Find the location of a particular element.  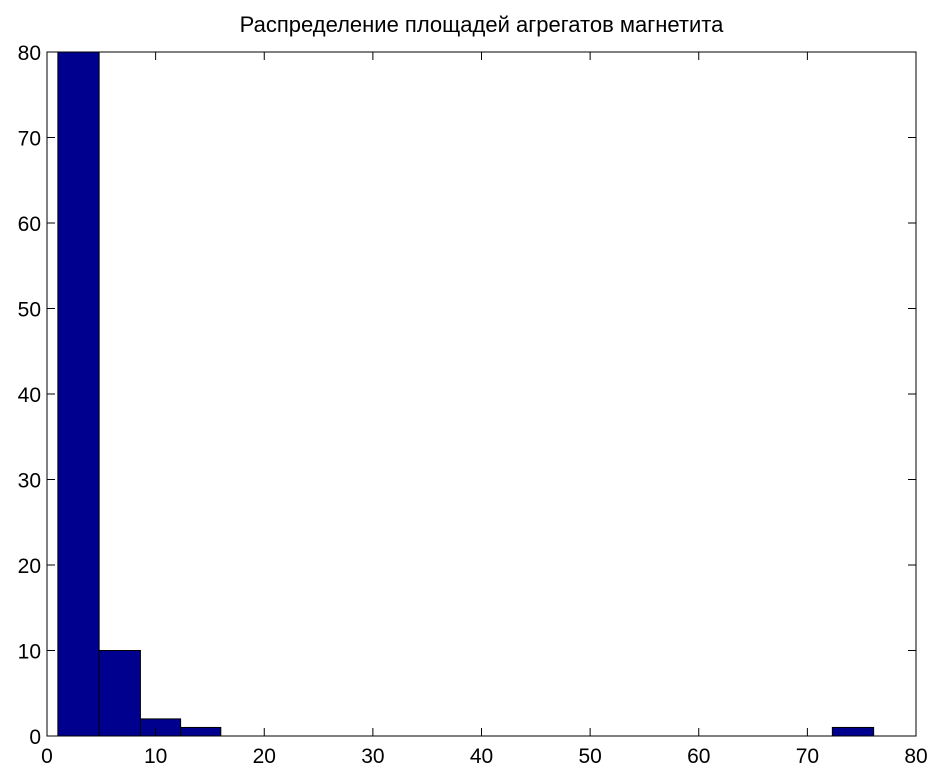

x-tick-label: 30 is located at coordinates (372, 756).